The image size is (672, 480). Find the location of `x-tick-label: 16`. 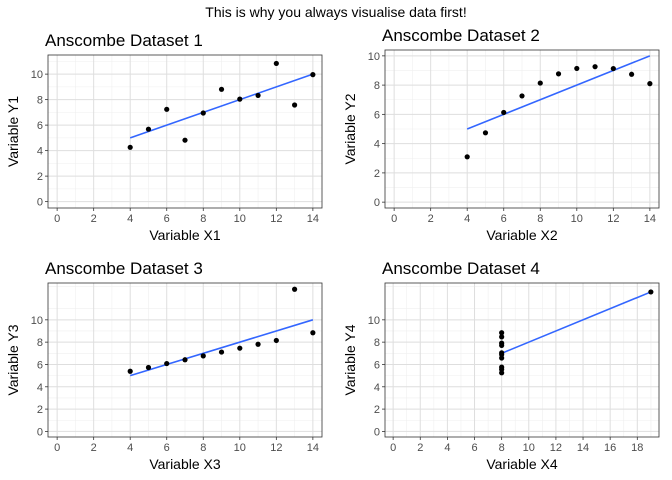

x-tick-label: 16 is located at coordinates (610, 448).